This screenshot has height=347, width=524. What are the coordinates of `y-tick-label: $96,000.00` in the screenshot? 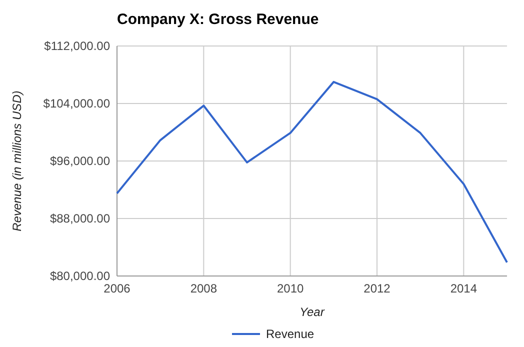 It's located at (80, 161).